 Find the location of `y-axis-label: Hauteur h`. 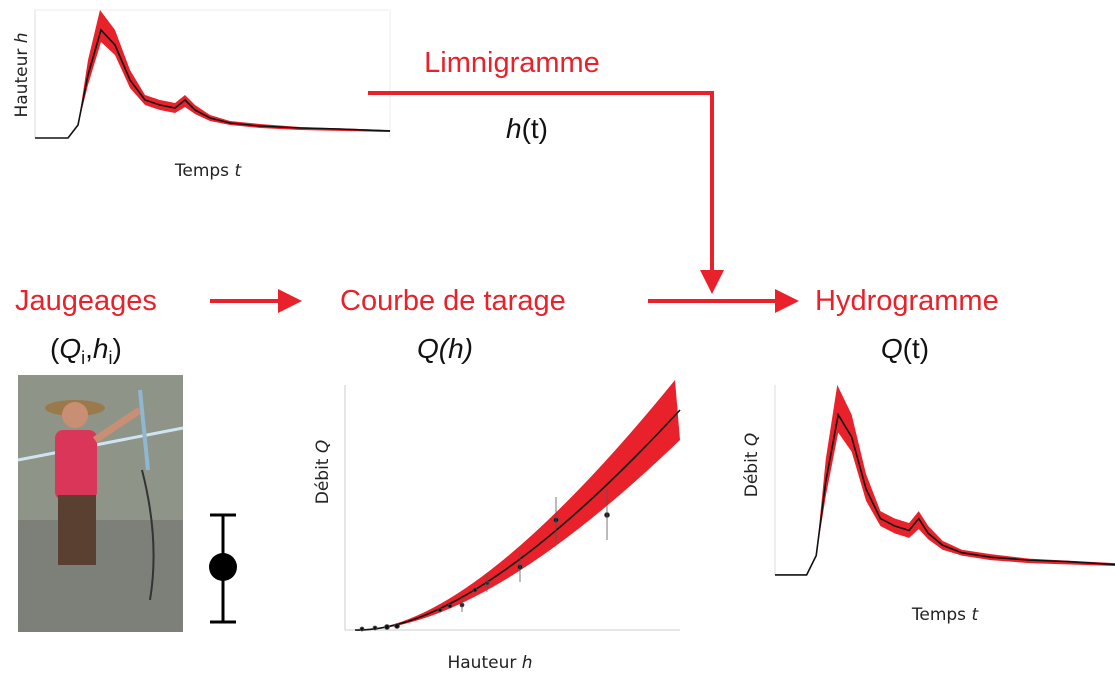

y-axis-label: Hauteur h is located at coordinates (22, 74).